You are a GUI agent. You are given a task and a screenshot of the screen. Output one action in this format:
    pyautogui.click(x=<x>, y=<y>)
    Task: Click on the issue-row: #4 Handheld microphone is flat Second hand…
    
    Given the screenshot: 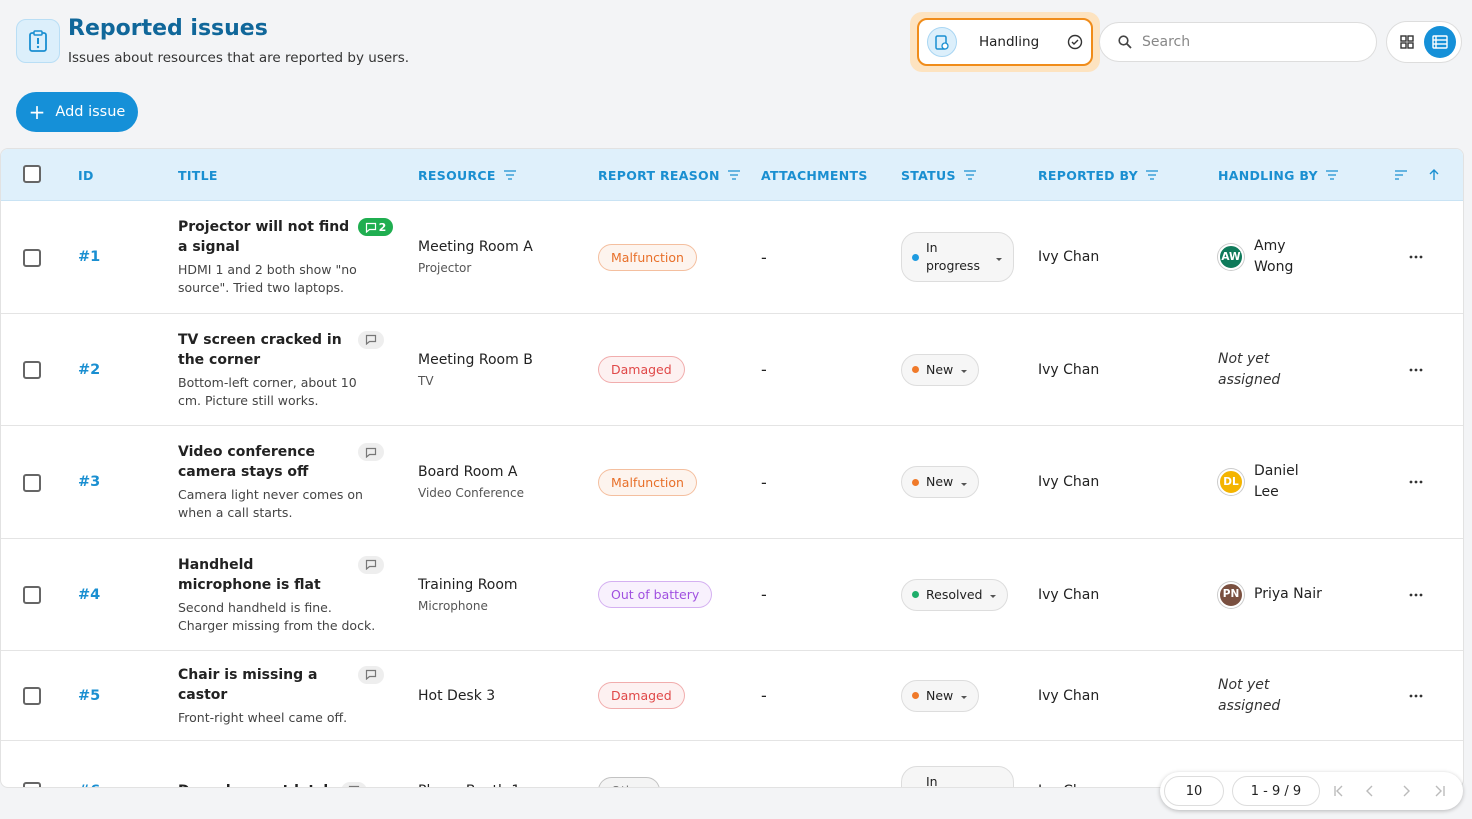 What is the action you would take?
    pyautogui.click(x=732, y=595)
    